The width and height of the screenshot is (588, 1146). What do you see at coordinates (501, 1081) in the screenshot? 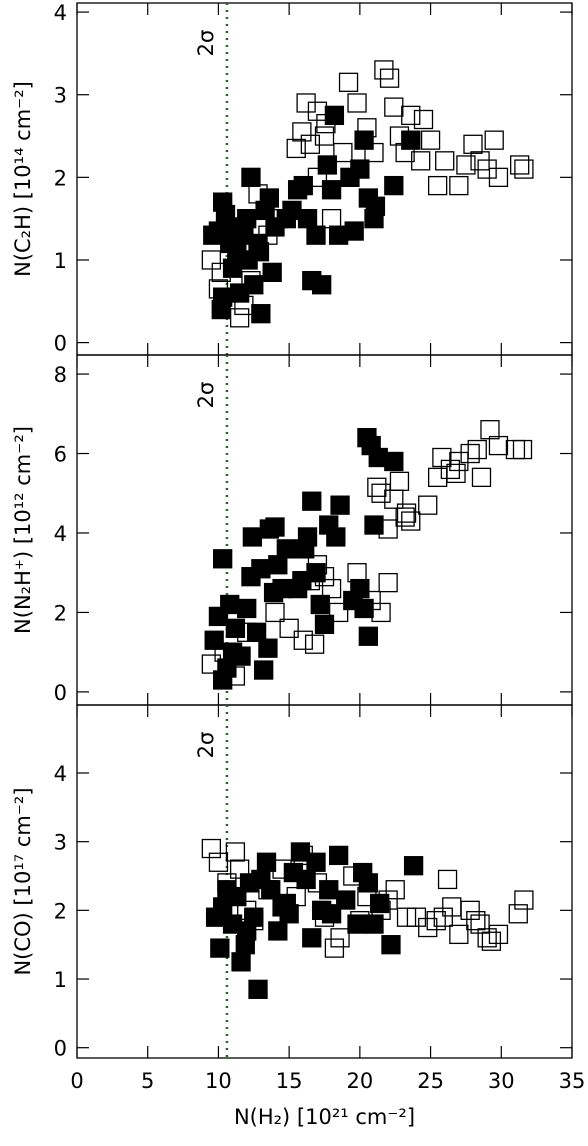
I see `x-tick-label: 30` at bounding box center [501, 1081].